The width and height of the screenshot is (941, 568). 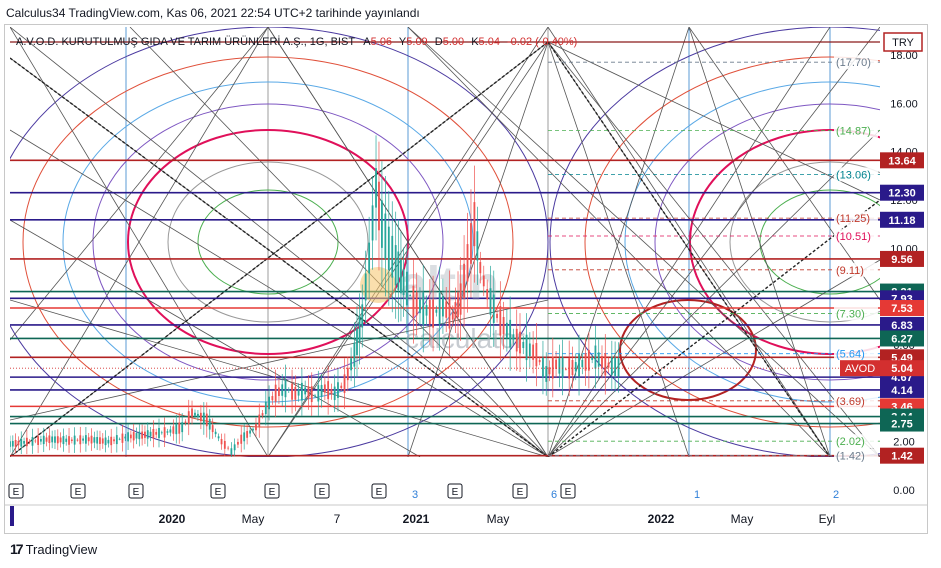 What do you see at coordinates (853, 219) in the screenshot?
I see `fib-label: (11.25)` at bounding box center [853, 219].